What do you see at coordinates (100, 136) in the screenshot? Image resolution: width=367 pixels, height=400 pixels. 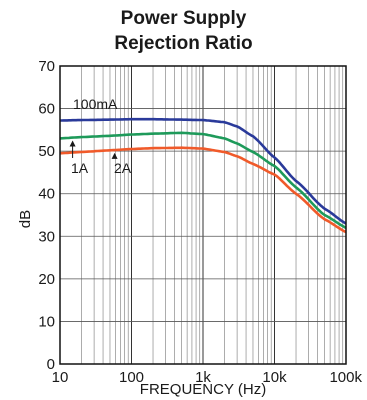 I see `series-annotations: 100mA 1A 2A` at bounding box center [100, 136].